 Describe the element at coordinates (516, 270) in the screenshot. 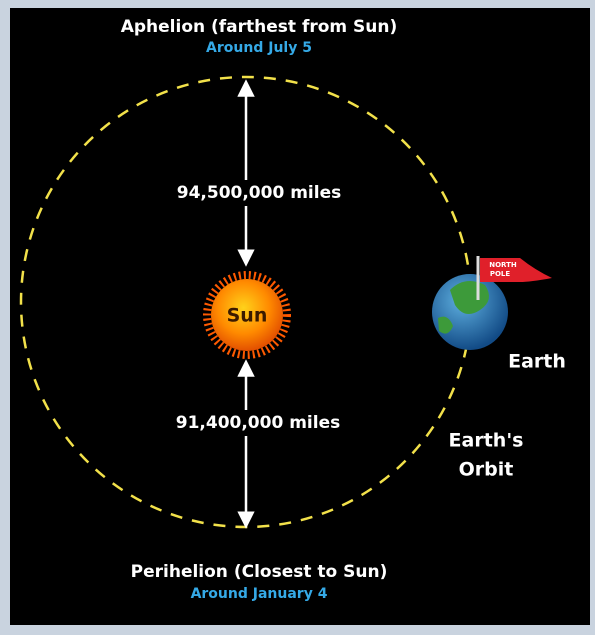

I see `flag` at that location.